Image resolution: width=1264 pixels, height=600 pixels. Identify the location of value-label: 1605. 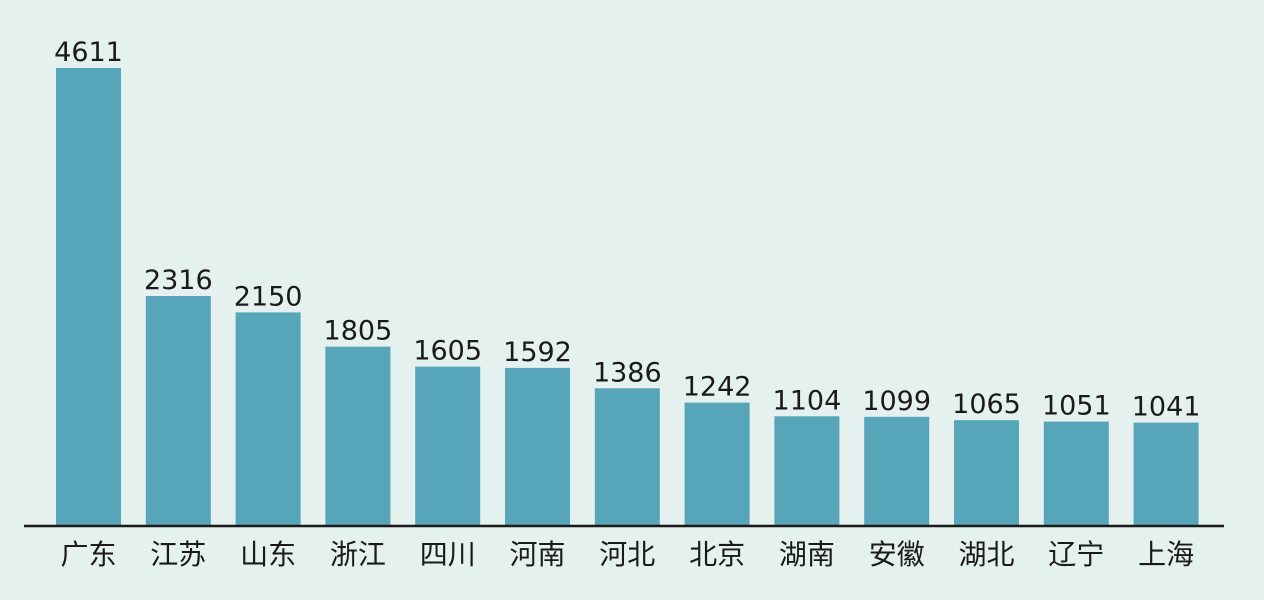
(447, 351).